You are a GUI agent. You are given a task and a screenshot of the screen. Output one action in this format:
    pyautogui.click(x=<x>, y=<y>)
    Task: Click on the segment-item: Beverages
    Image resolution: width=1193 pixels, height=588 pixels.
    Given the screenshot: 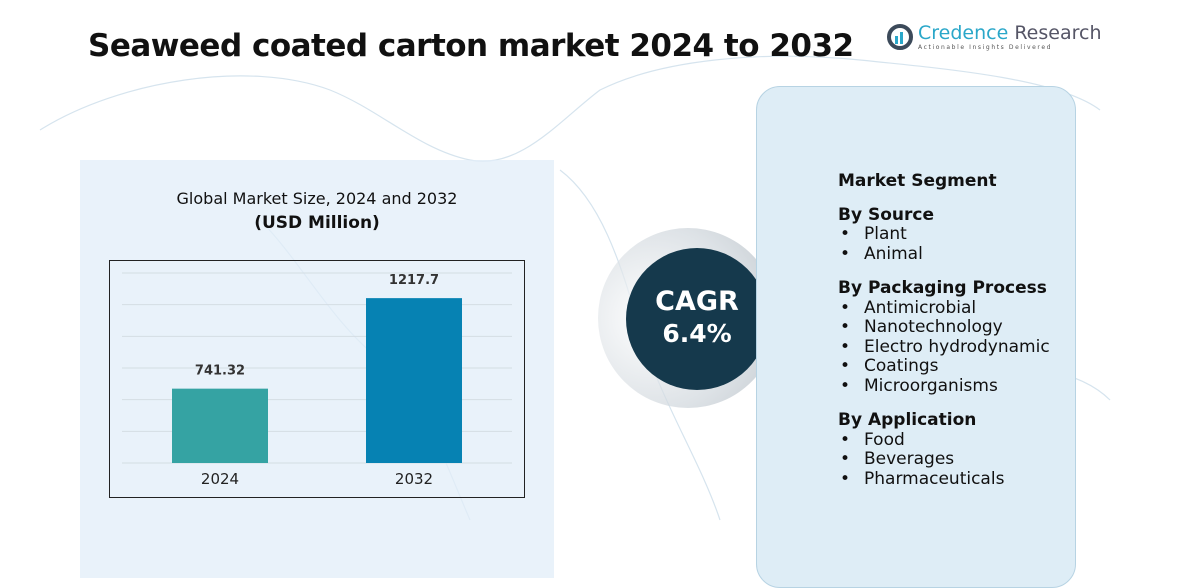 What is the action you would take?
    pyautogui.click(x=944, y=459)
    